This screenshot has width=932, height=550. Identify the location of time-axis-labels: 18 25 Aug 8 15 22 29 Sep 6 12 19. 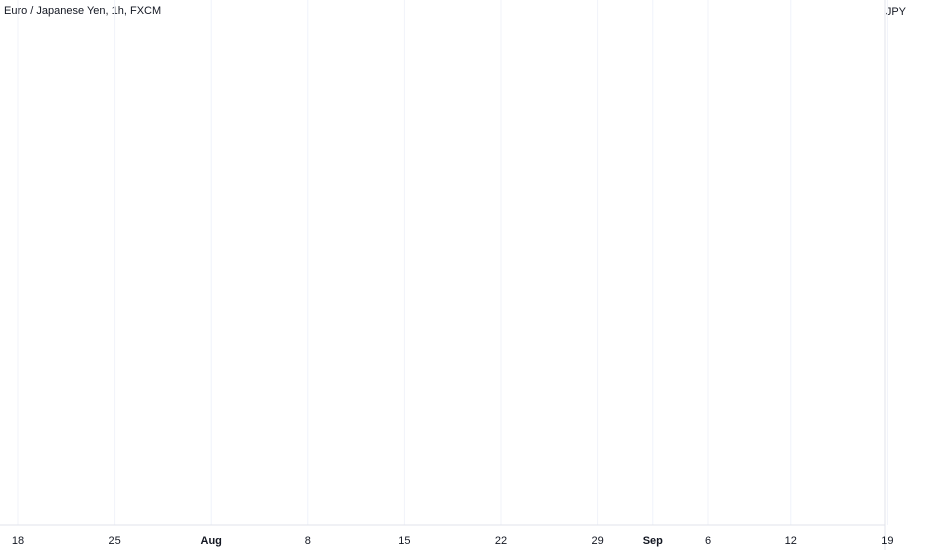
(453, 541).